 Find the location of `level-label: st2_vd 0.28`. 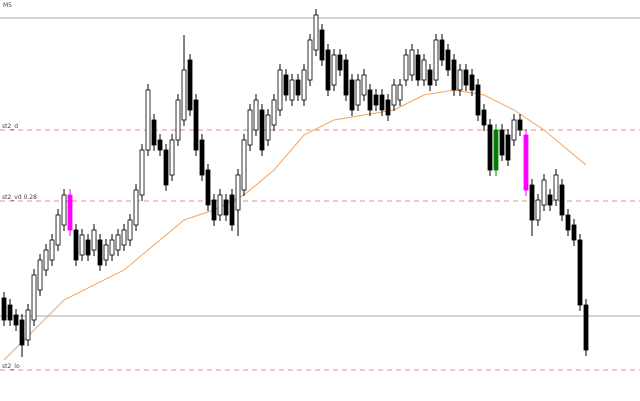

level-label: st2_vd 0.28 is located at coordinates (19, 197).